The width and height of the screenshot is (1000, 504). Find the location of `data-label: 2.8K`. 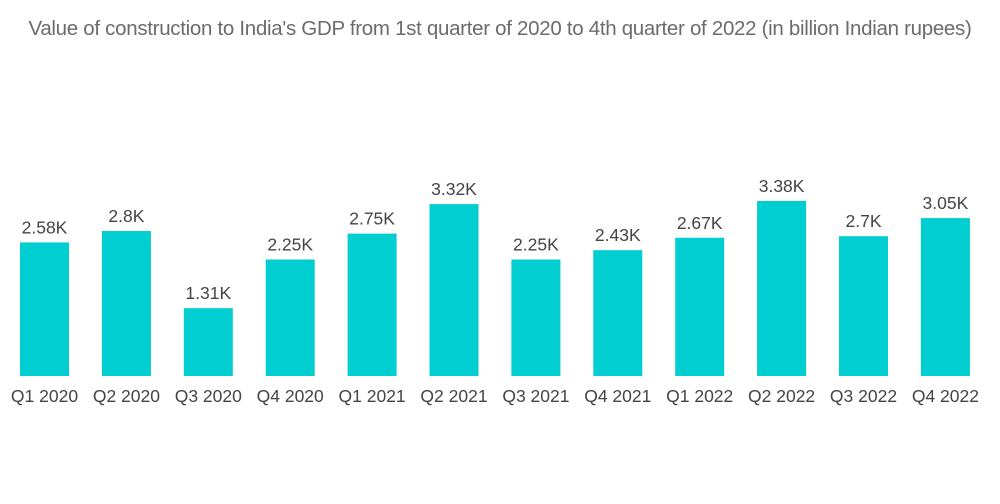

data-label: 2.8K is located at coordinates (126, 216).